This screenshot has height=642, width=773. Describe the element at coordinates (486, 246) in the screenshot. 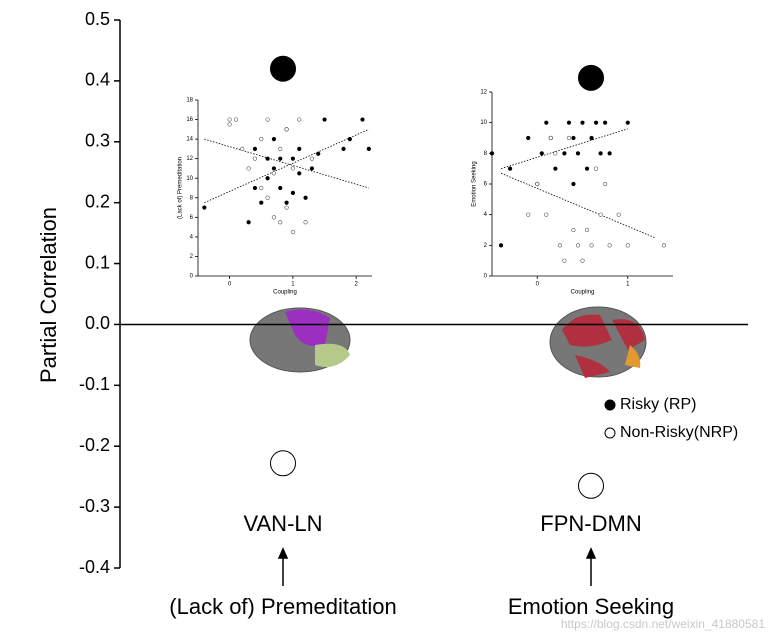

I see `inset-y-tick-label: 2` at that location.